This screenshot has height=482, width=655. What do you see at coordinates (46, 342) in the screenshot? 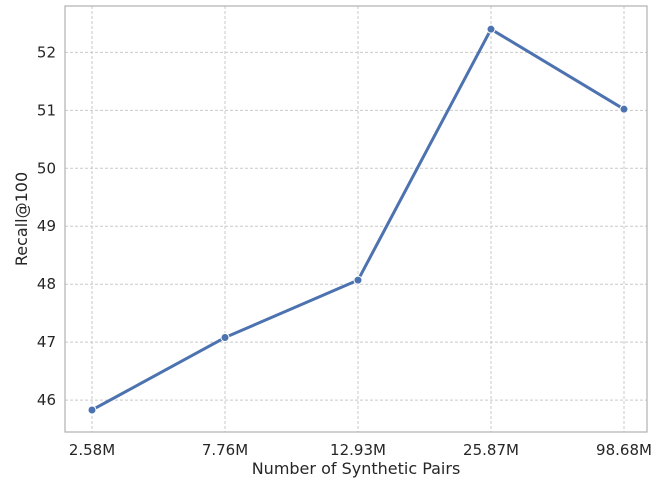
I see `y-tick-label: 47` at bounding box center [46, 342].